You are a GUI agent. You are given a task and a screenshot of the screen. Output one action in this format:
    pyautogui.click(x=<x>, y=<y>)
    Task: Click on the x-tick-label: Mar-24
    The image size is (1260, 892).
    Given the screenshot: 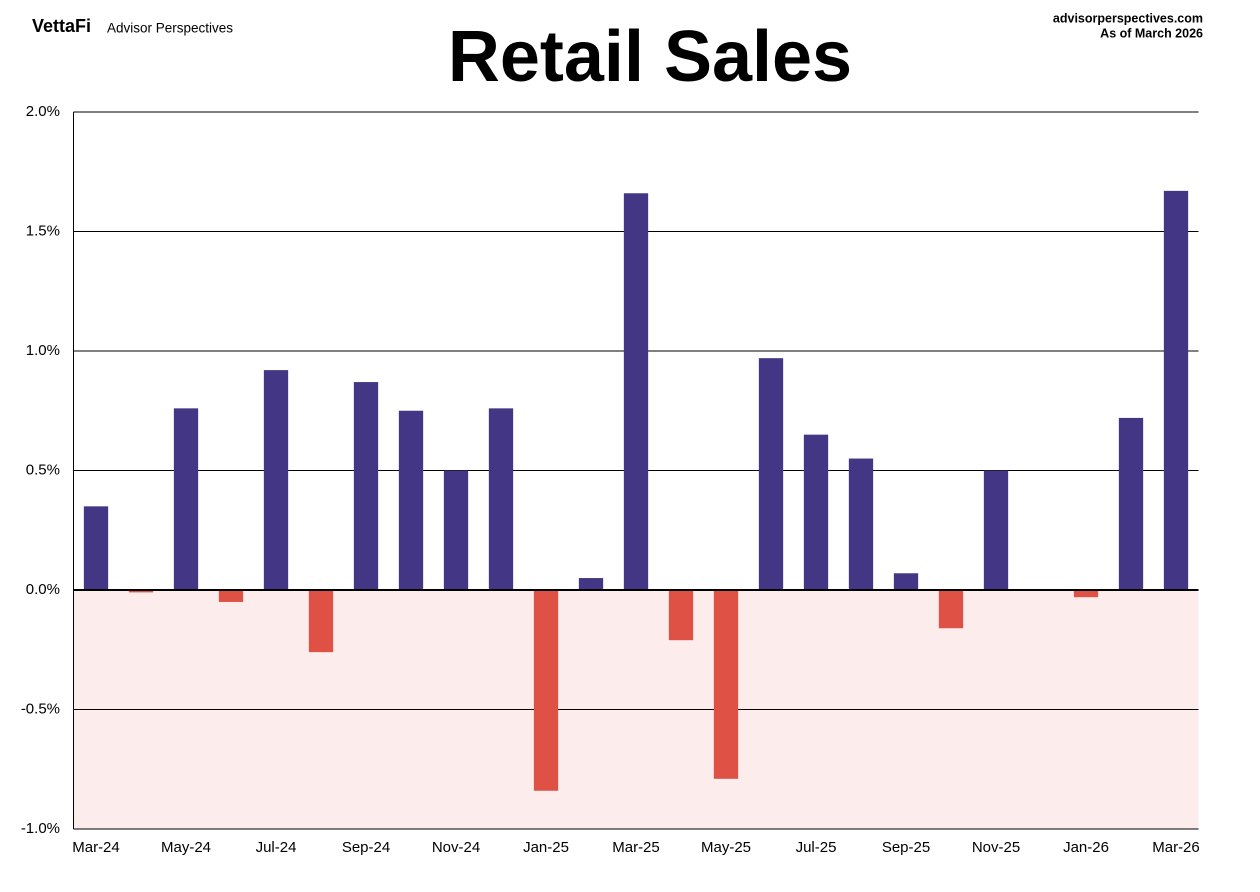 What is the action you would take?
    pyautogui.click(x=96, y=847)
    